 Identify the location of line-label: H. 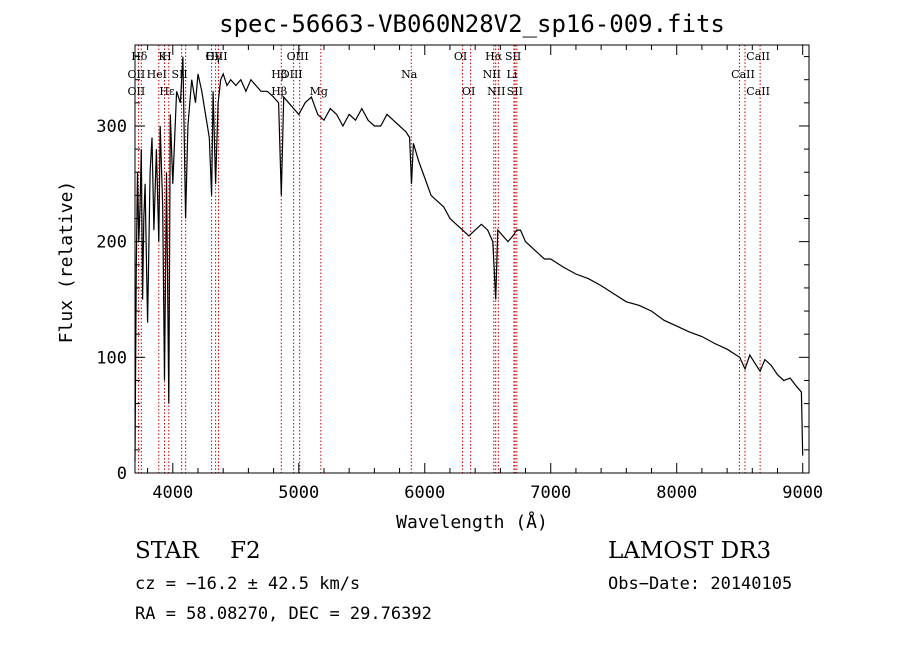
(167, 56).